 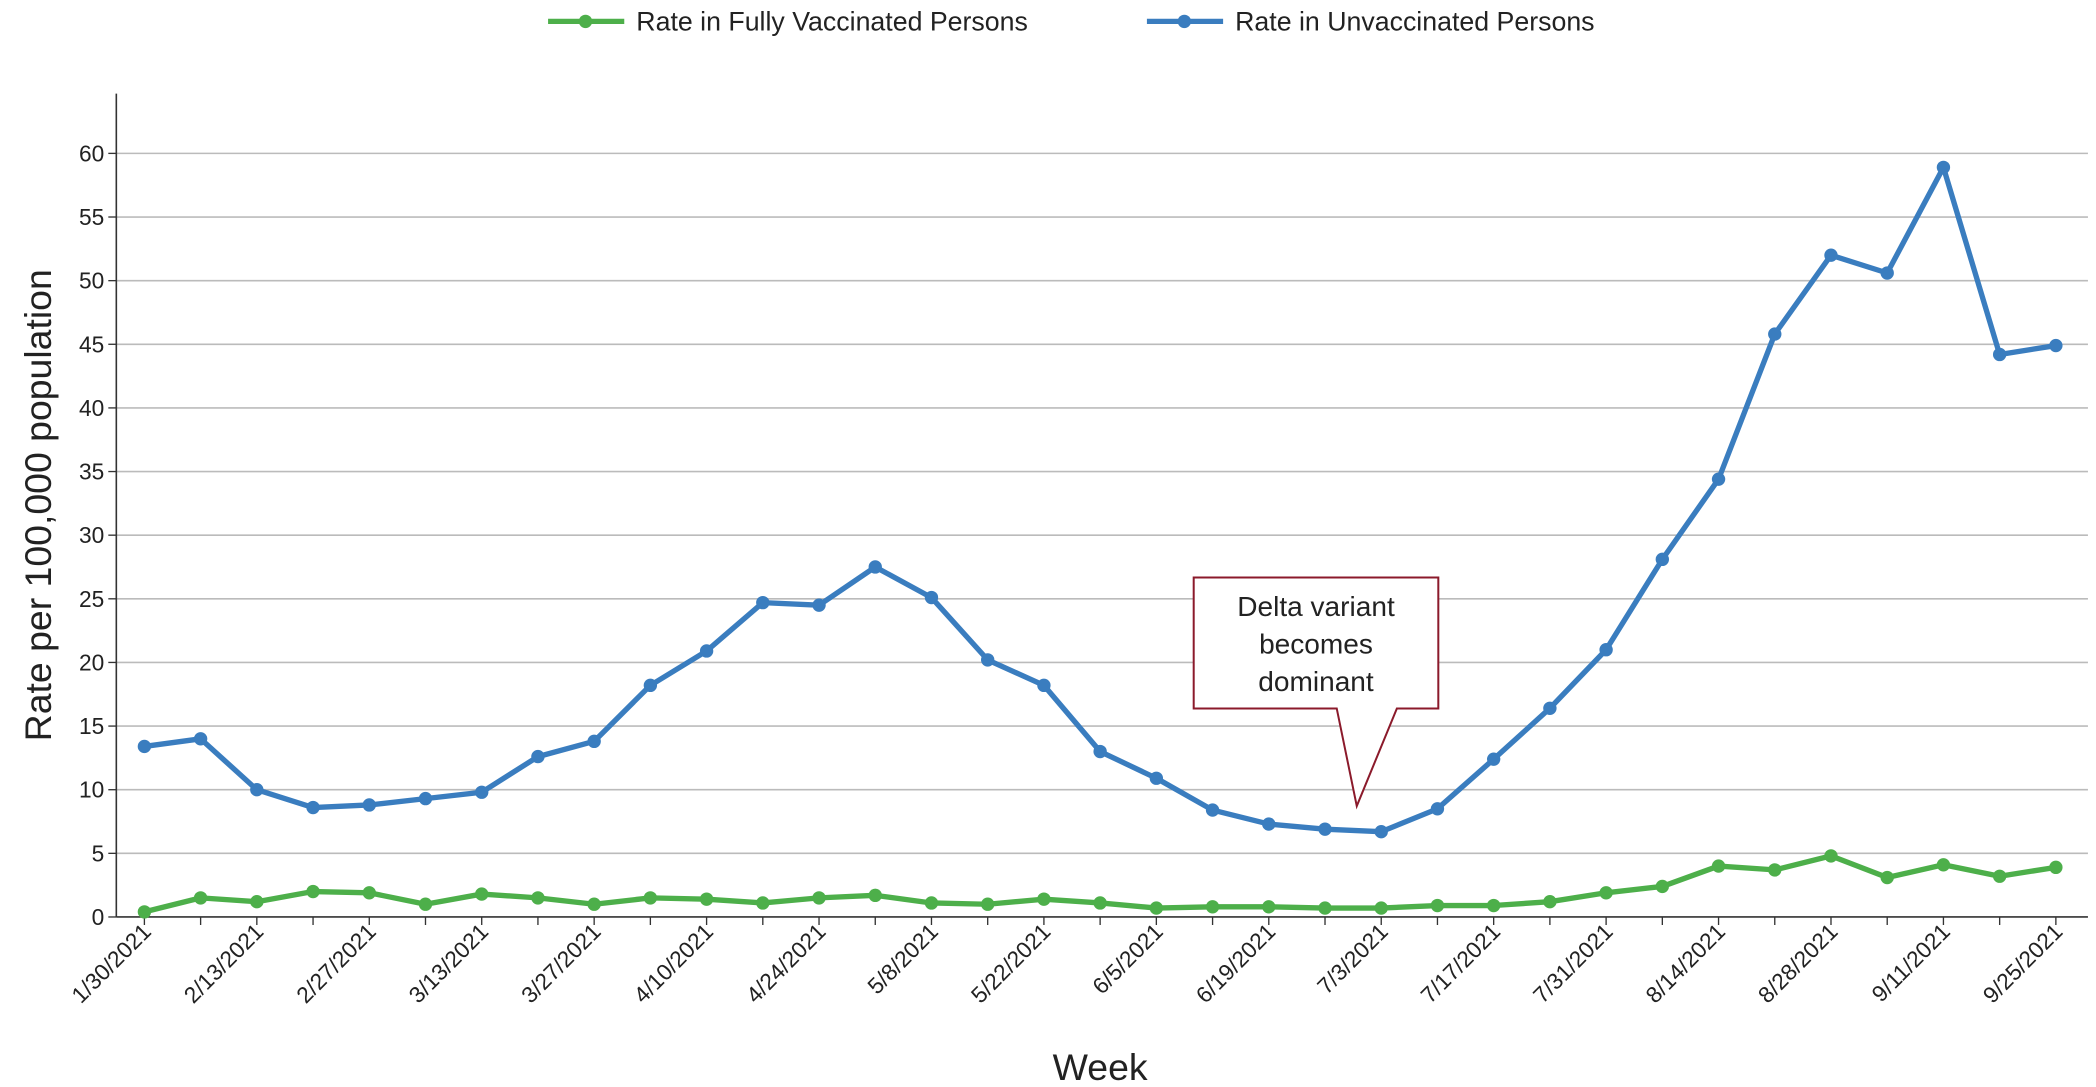 I want to click on legend-label: Rate in Fully Vaccinated Persons, so click(x=832, y=22).